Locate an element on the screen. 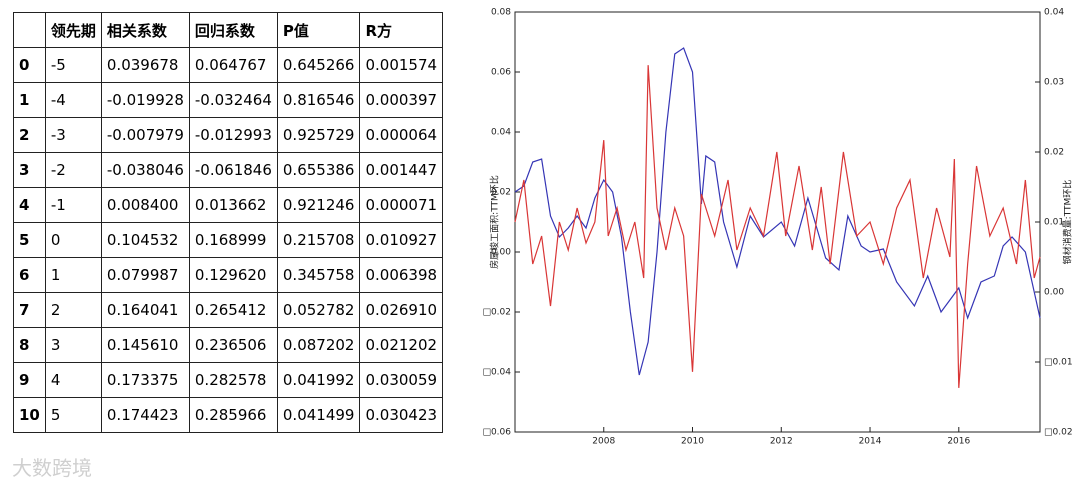 The height and width of the screenshot is (484, 1086). table-cell: 0.174423 is located at coordinates (145, 415).